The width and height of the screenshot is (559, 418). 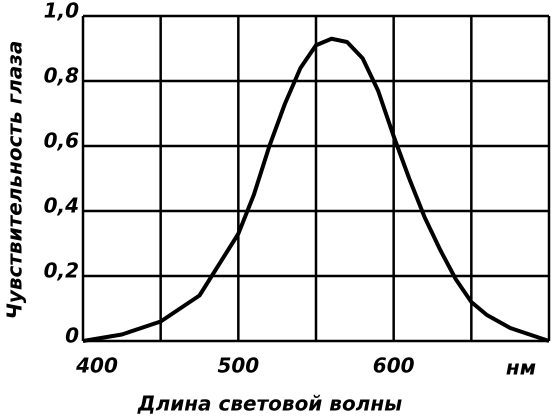 What do you see at coordinates (62, 11) in the screenshot?
I see `y-tick-label: 1,0` at bounding box center [62, 11].